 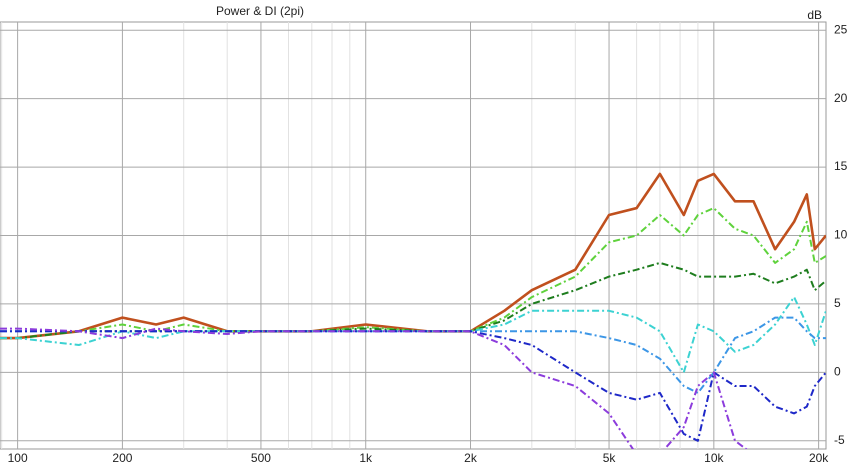 What do you see at coordinates (839, 440) in the screenshot?
I see `y-tick-label: -5` at bounding box center [839, 440].